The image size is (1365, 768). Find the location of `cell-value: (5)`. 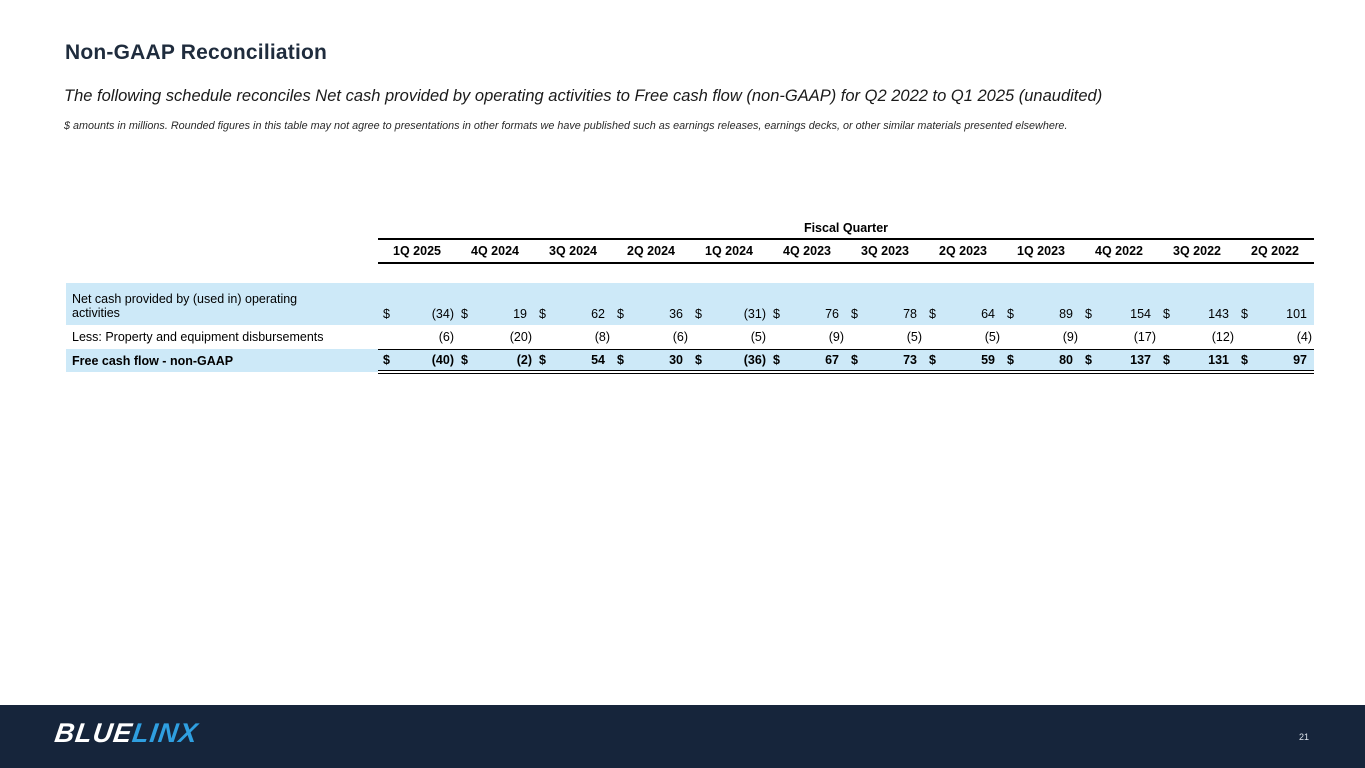

cell-value: (5) is located at coordinates (914, 336).